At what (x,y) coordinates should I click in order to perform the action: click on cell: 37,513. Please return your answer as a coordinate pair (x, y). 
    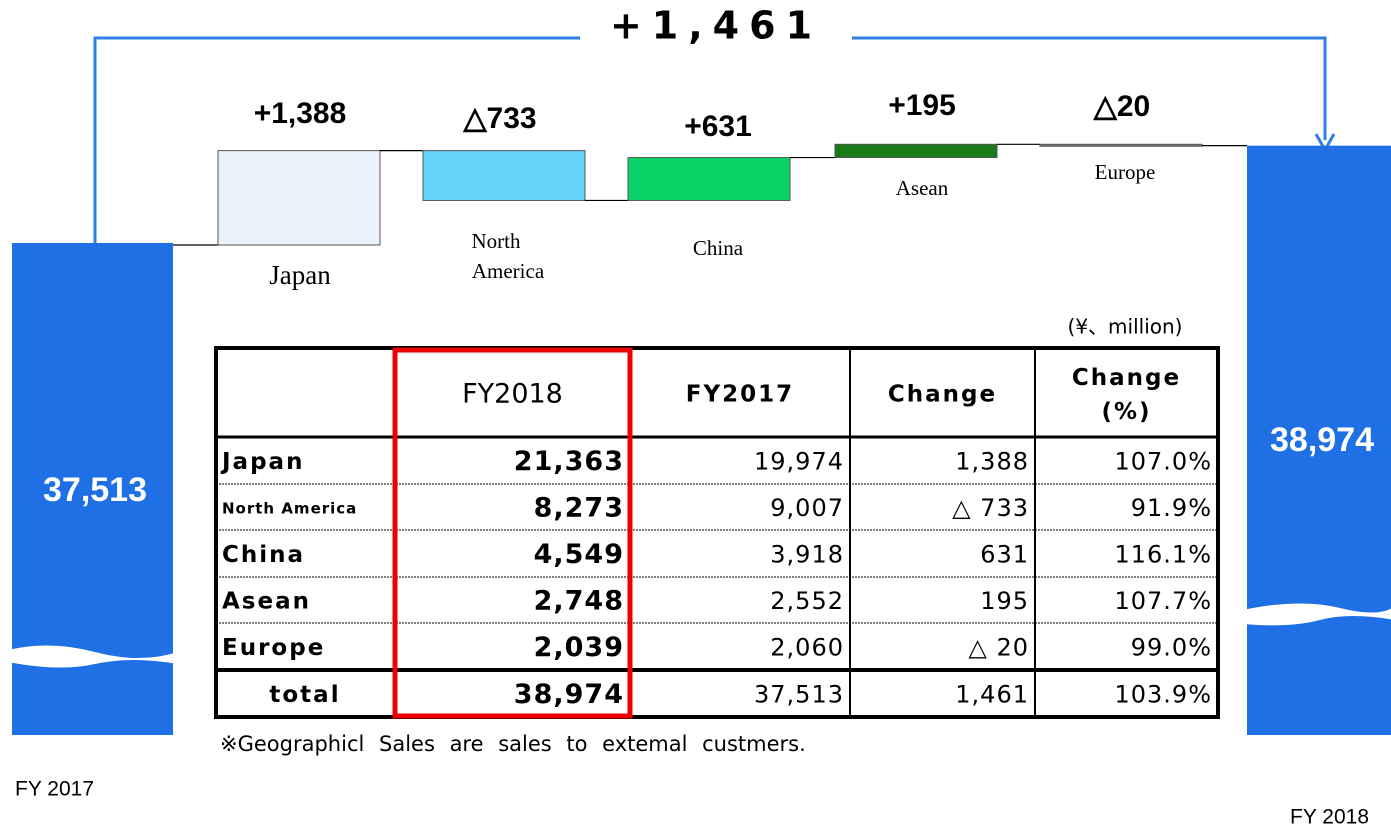
    Looking at the image, I should click on (799, 695).